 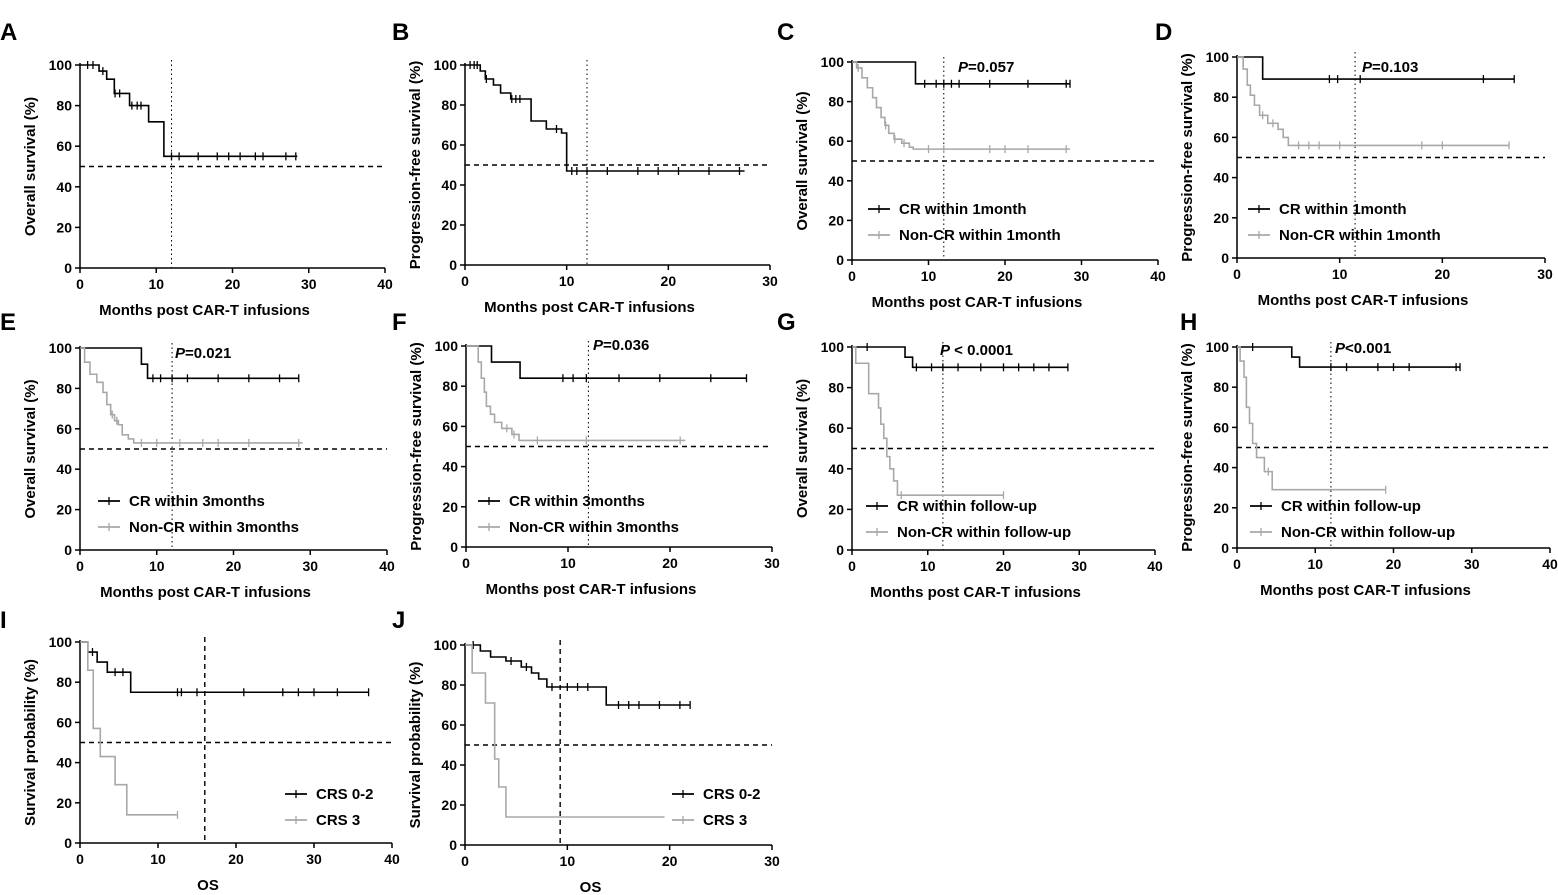 What do you see at coordinates (208, 353) in the screenshot?
I see `p-value-text: =0.021` at bounding box center [208, 353].